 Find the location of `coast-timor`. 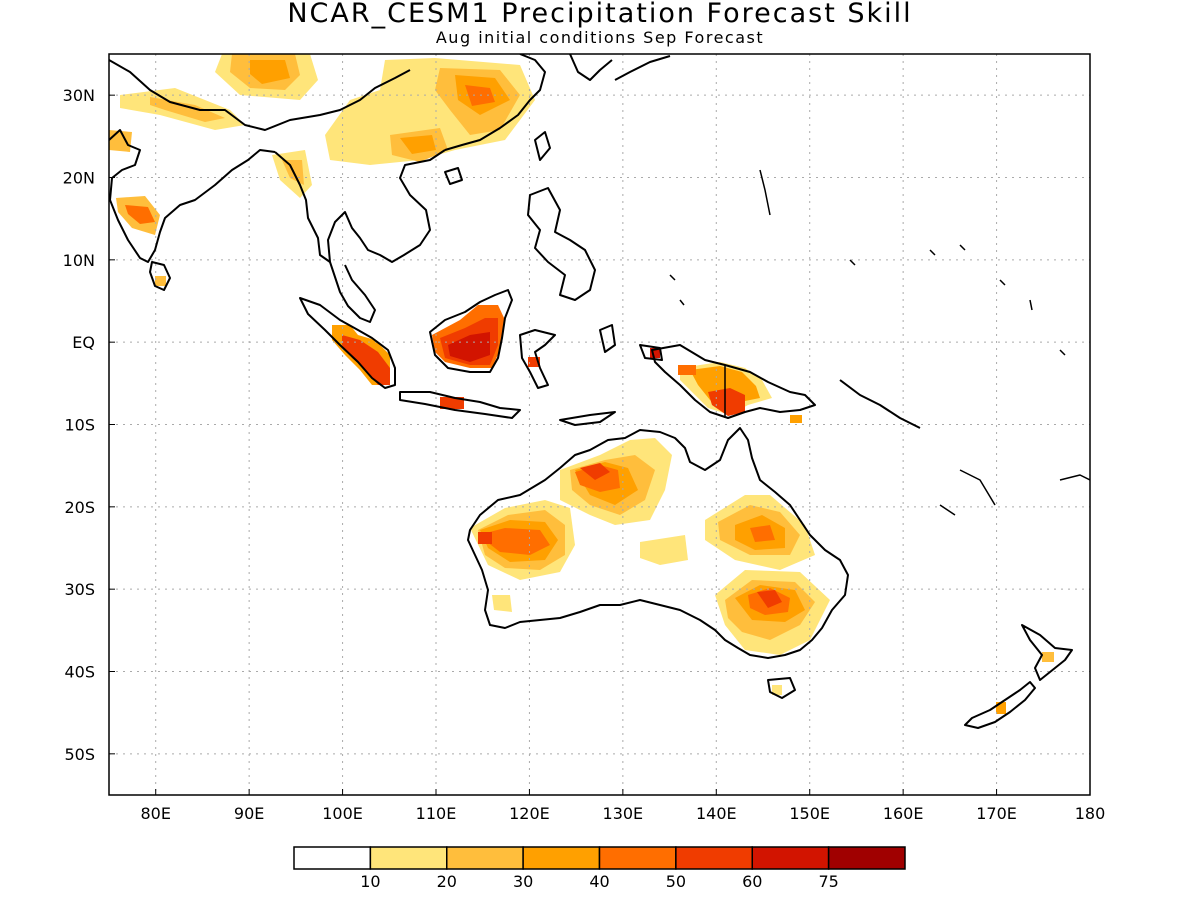

coast-timor is located at coordinates (587, 418).